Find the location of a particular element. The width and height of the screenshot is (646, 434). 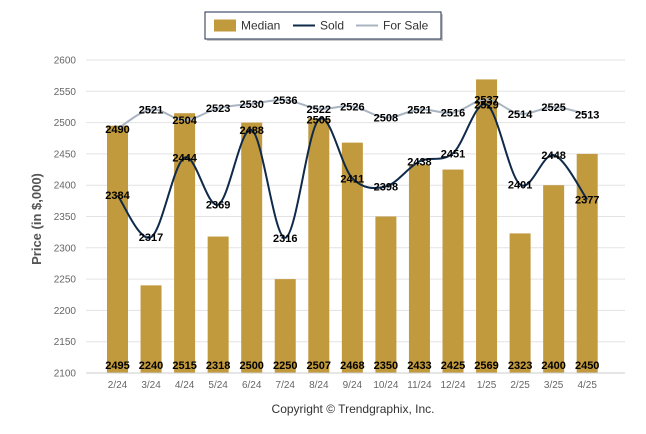

y-axis-title: Price (in $,000) is located at coordinates (36, 219).